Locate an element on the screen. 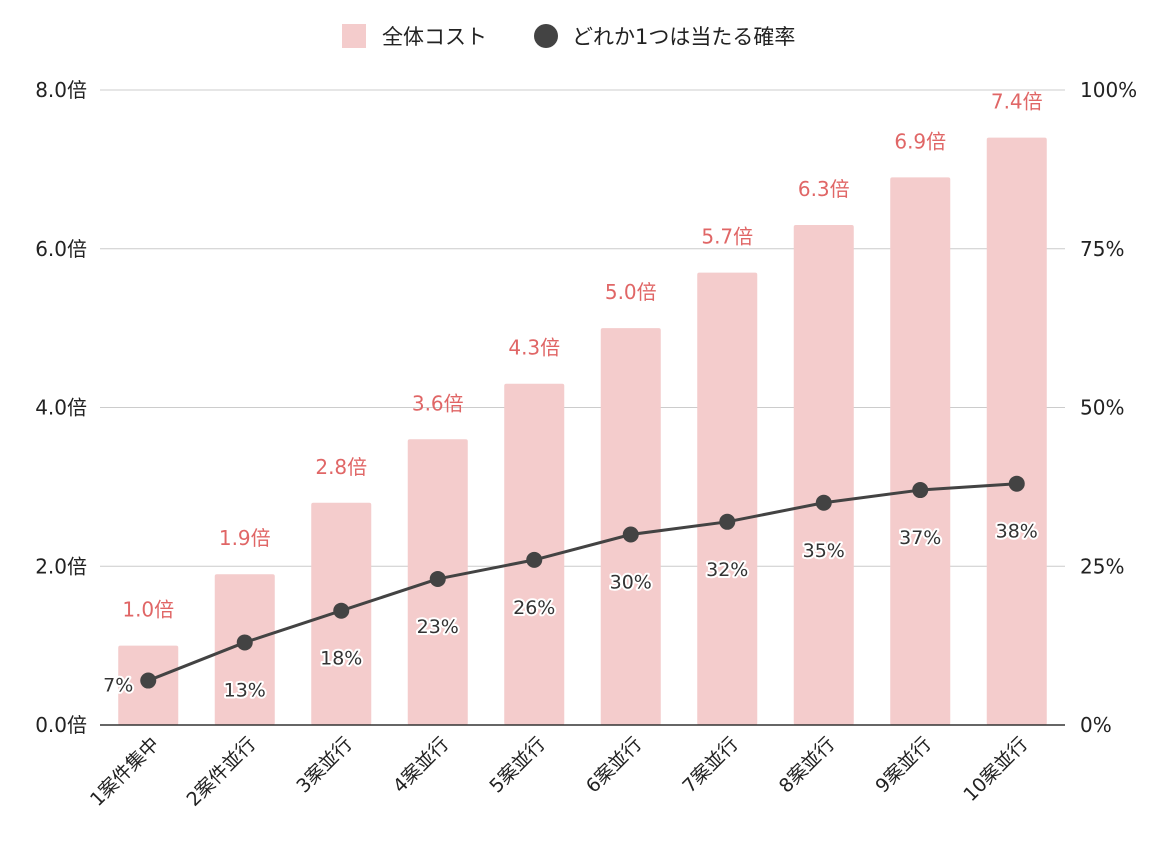  y-right-tick-label: 75% is located at coordinates (1102, 249).